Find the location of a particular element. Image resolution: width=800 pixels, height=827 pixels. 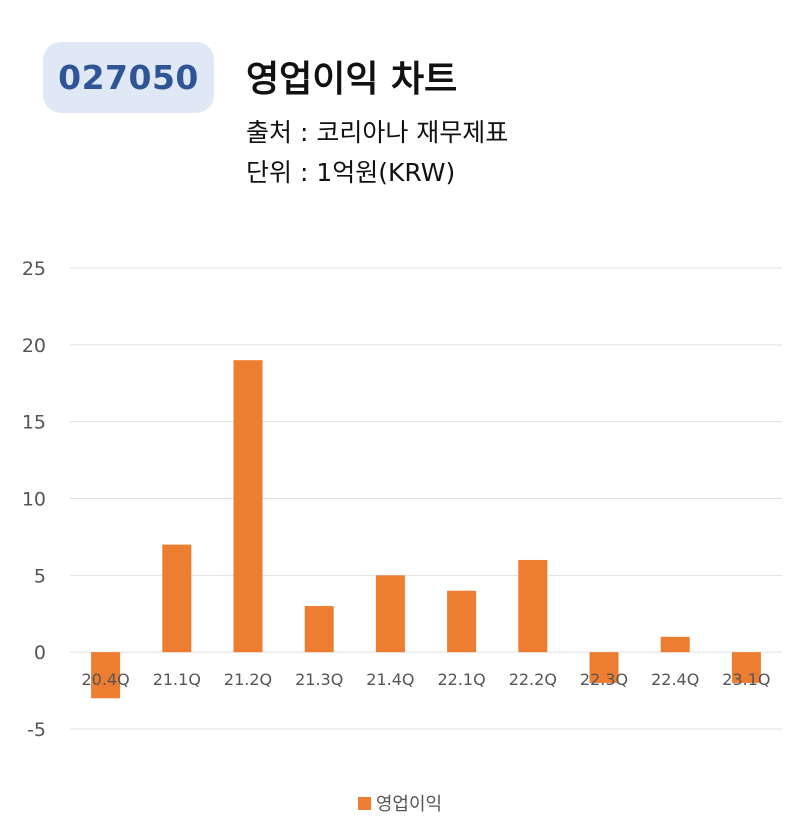

unit-label: 단위 : 1억원(KRW) is located at coordinates (351, 172).